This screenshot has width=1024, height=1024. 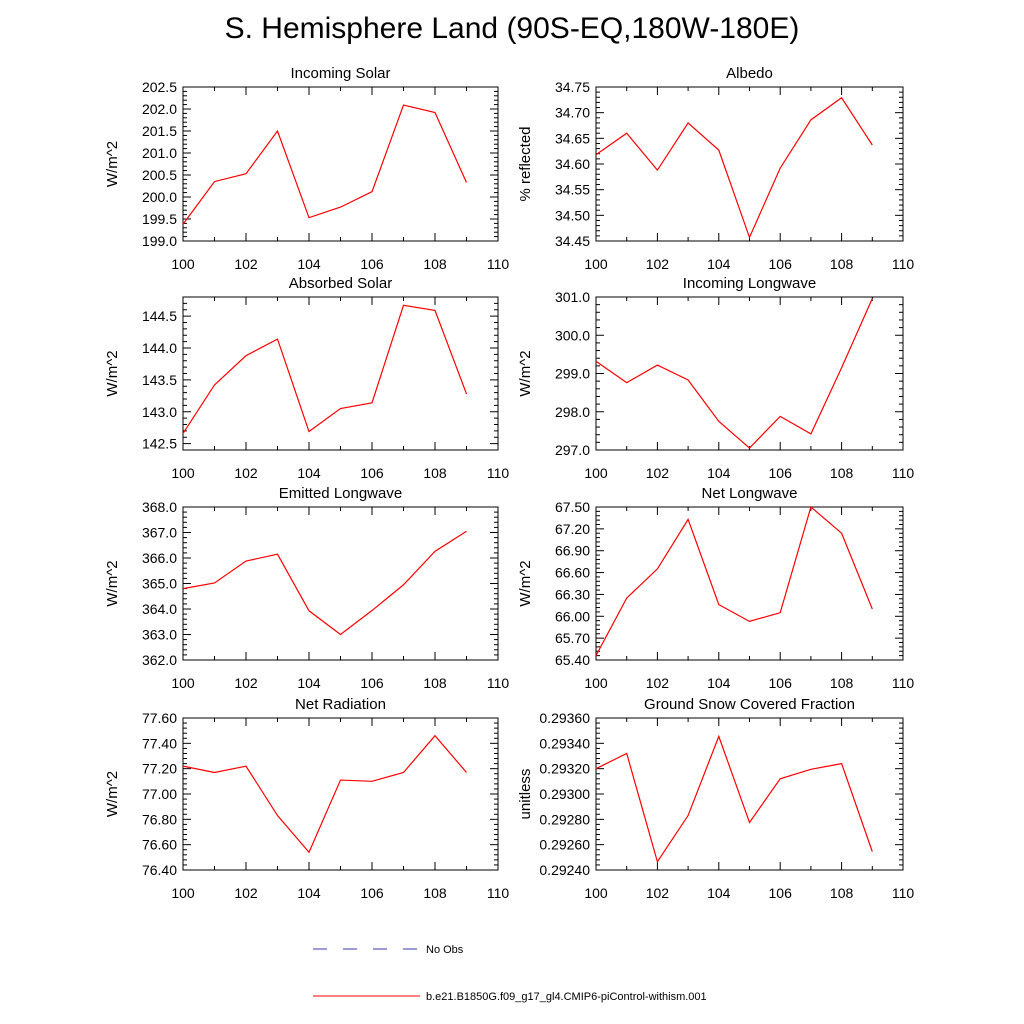 I want to click on panel-3-xtick-label: 102, so click(x=246, y=473).